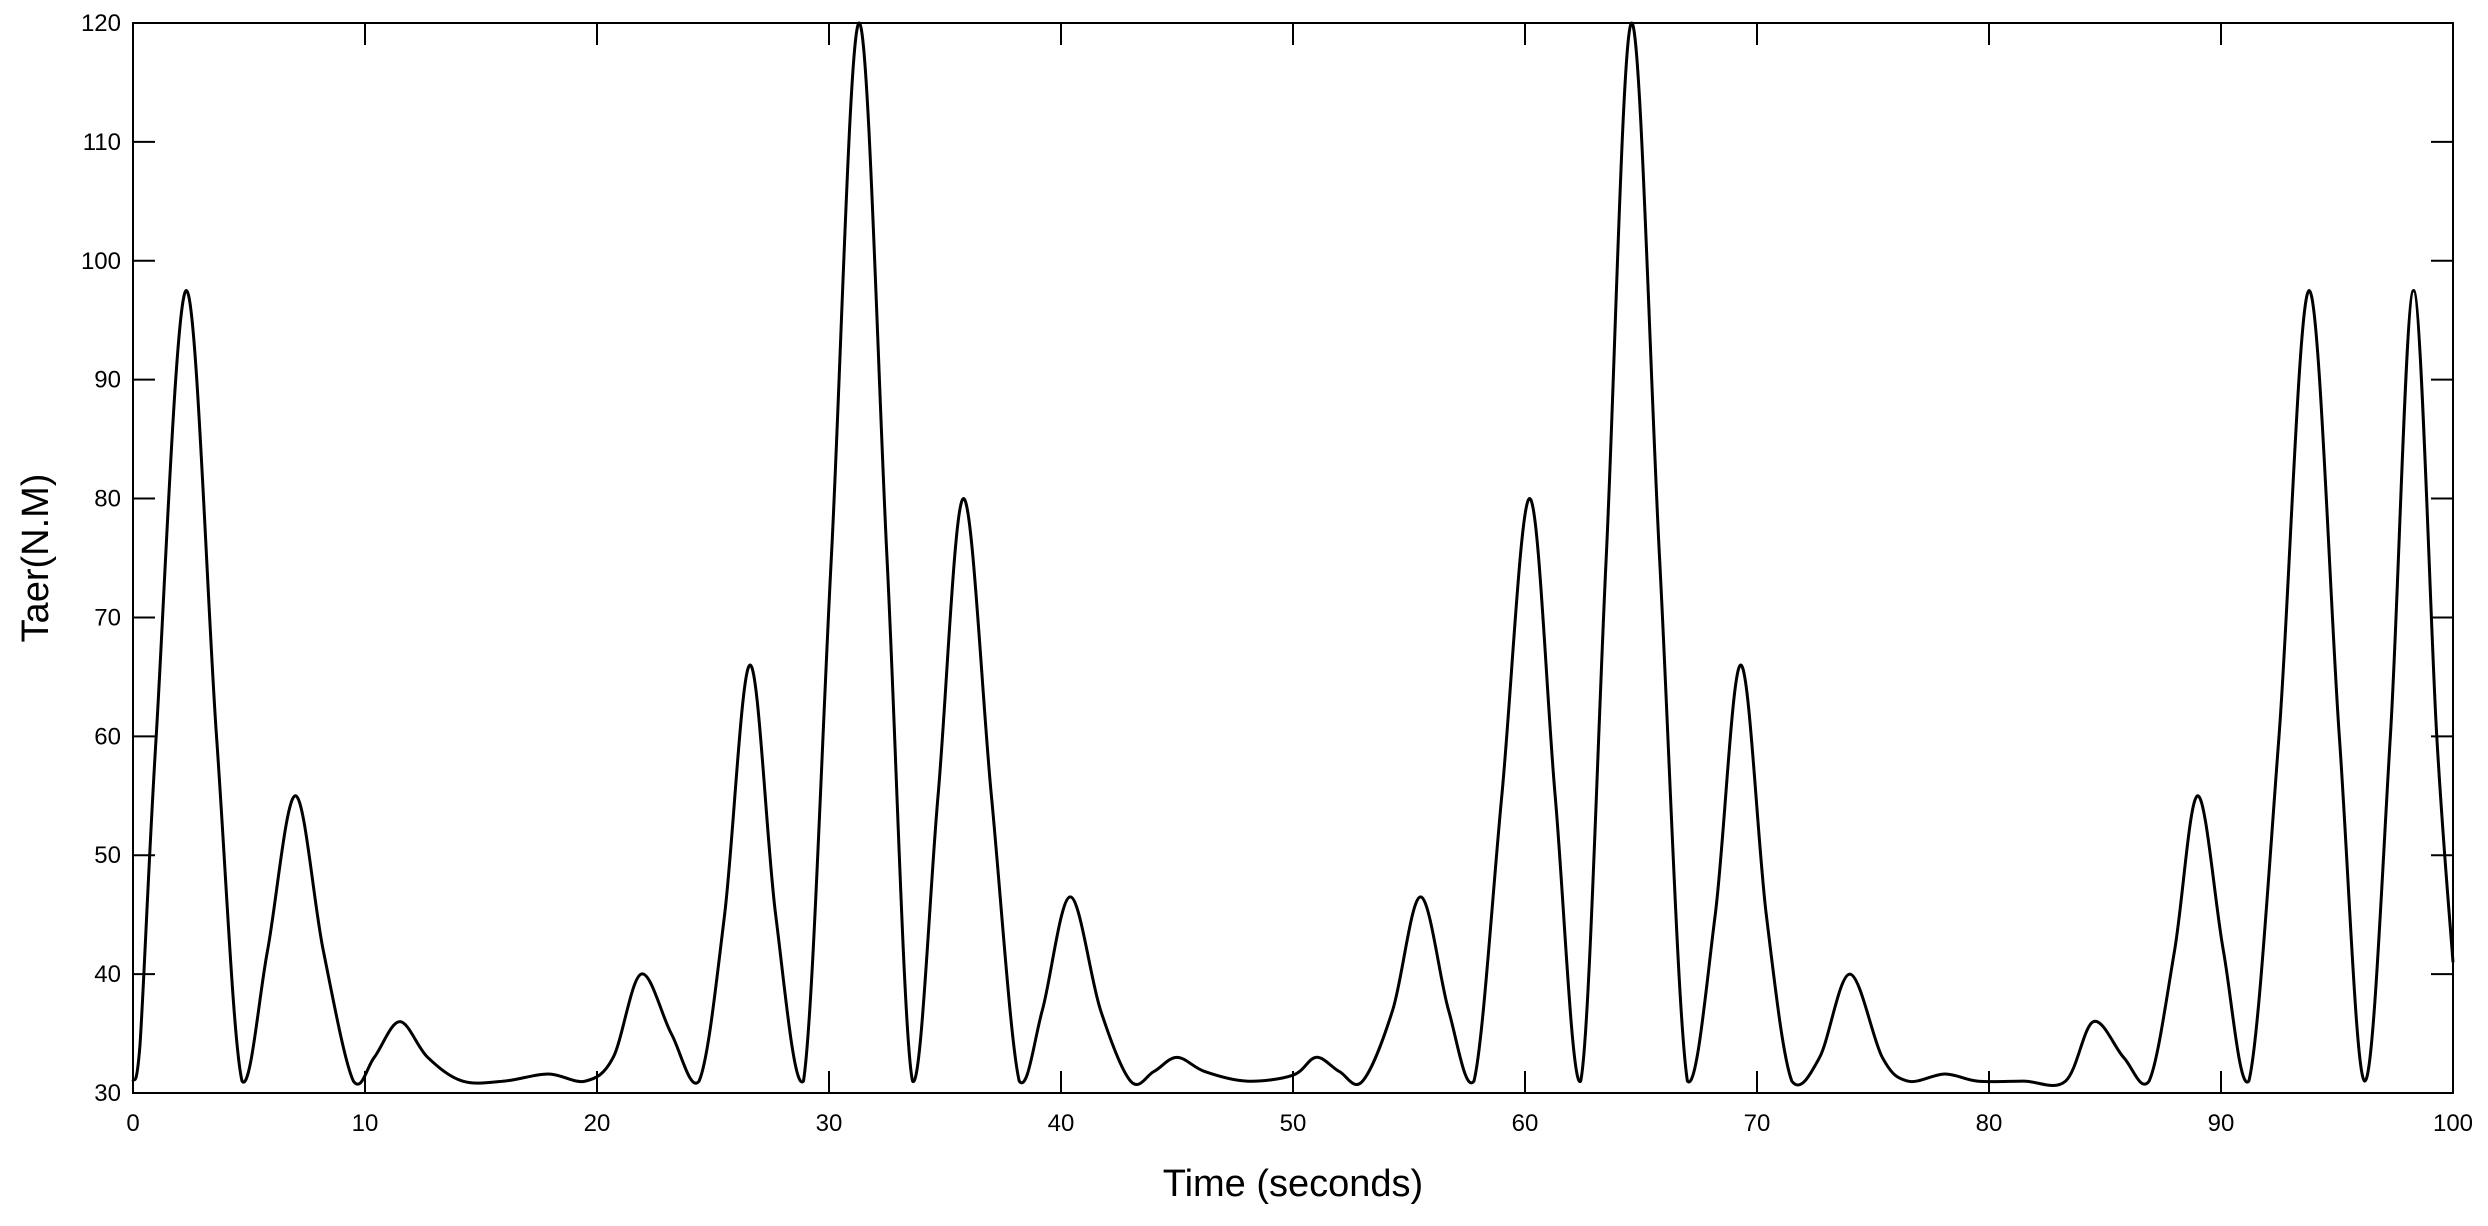 This screenshot has height=1226, width=2488. I want to click on y-tick-label: 60, so click(107, 736).